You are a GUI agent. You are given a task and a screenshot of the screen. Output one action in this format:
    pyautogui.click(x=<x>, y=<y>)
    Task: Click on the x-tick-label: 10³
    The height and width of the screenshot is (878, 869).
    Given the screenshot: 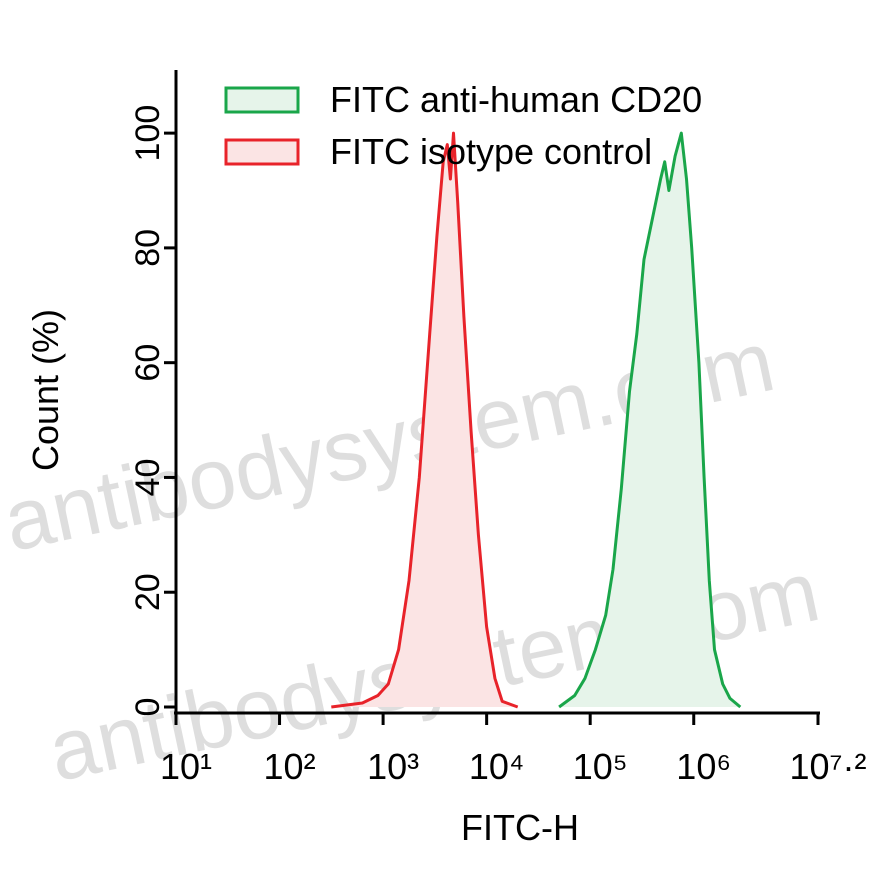 What is the action you would take?
    pyautogui.click(x=393, y=766)
    